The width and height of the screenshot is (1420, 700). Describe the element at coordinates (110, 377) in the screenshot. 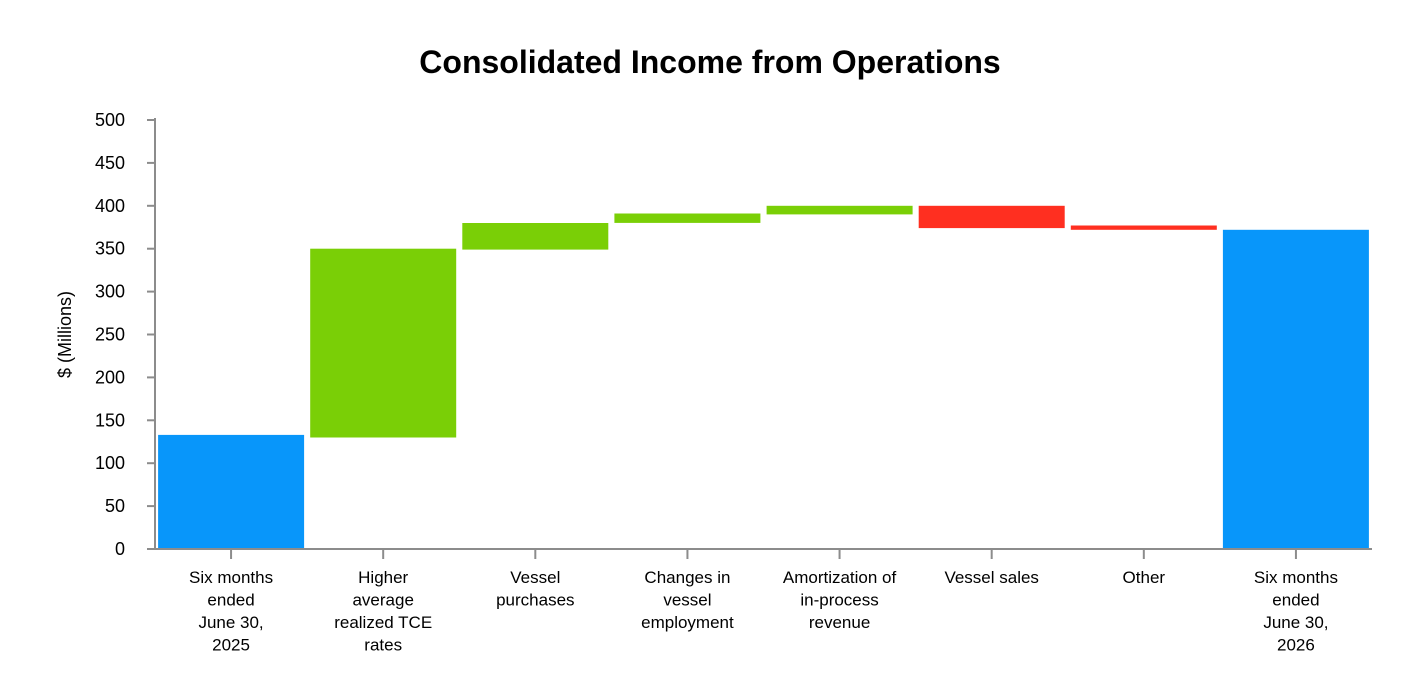

I see `y-tick-label-200: 200` at that location.